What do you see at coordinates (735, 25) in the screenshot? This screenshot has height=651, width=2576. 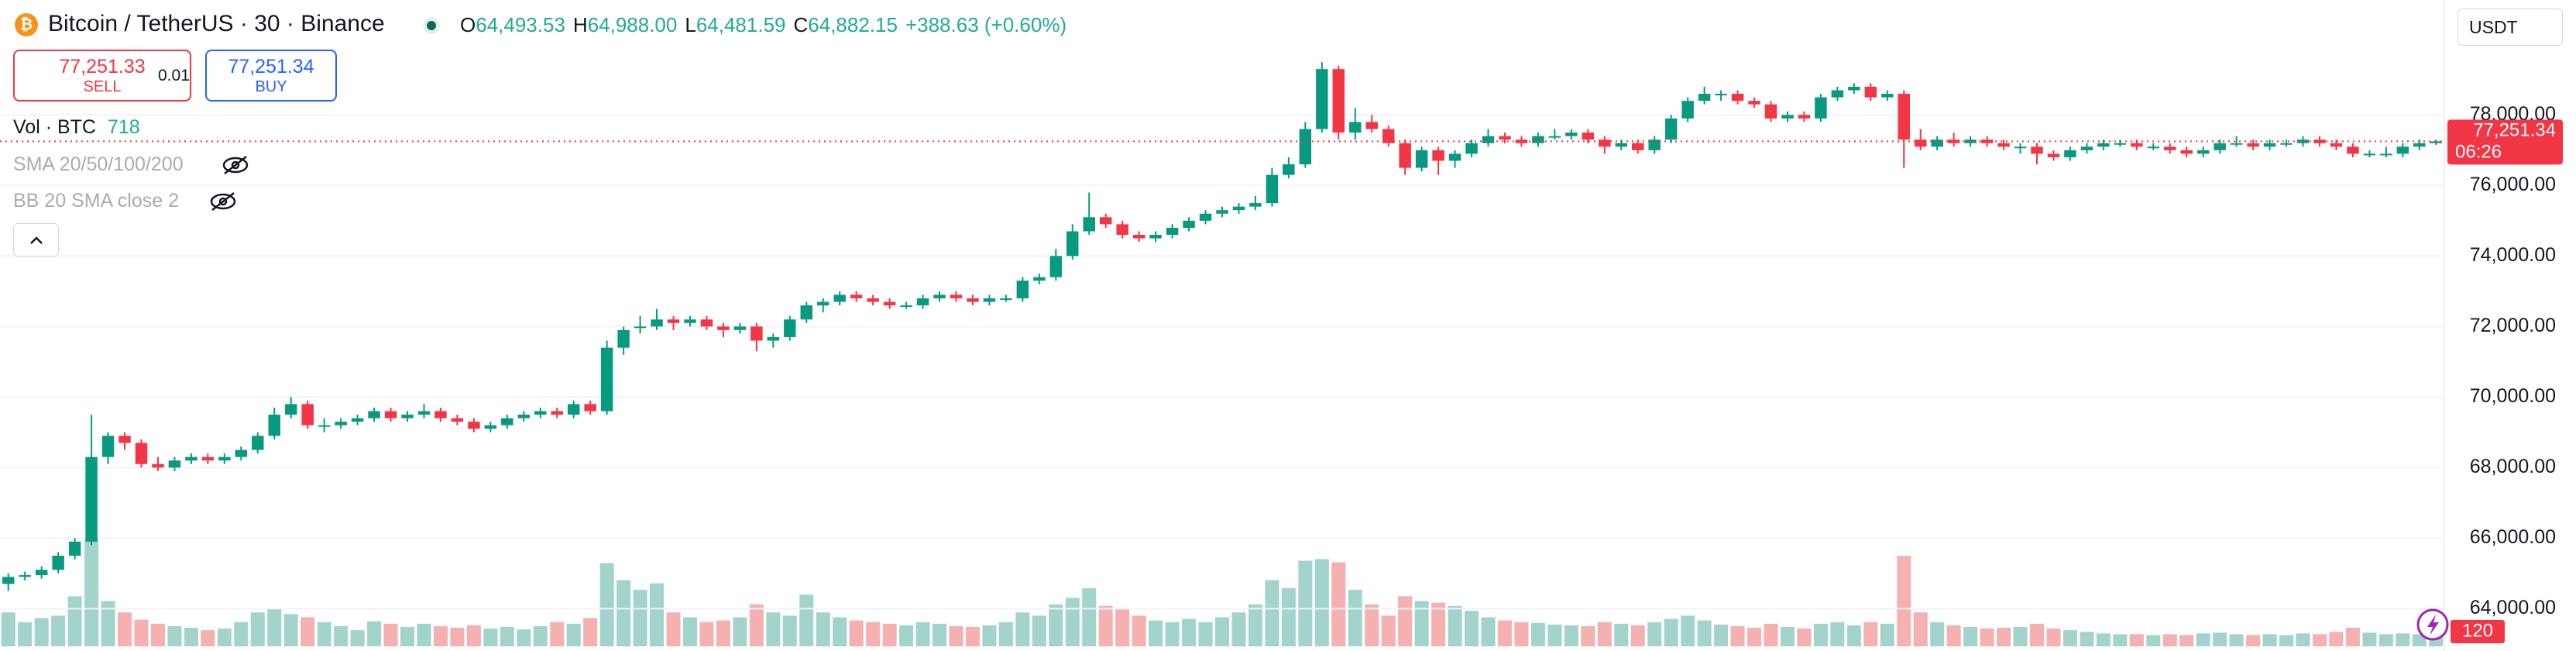 I see `ohlc-item: L64,481.59` at bounding box center [735, 25].